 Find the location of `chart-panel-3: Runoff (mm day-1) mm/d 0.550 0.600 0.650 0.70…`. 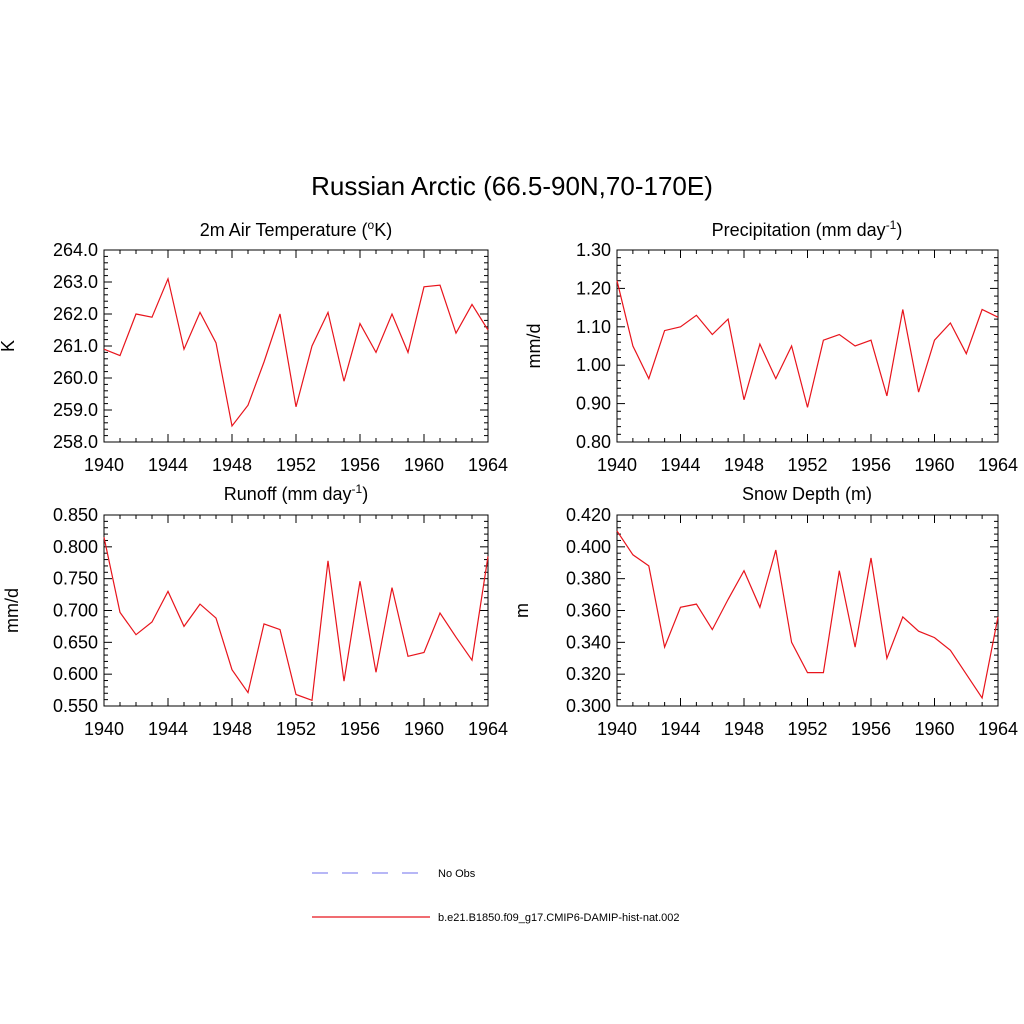

chart-panel-3: Runoff (mm day-1) mm/d 0.550 0.600 0.650 0.70… is located at coordinates (255, 610).